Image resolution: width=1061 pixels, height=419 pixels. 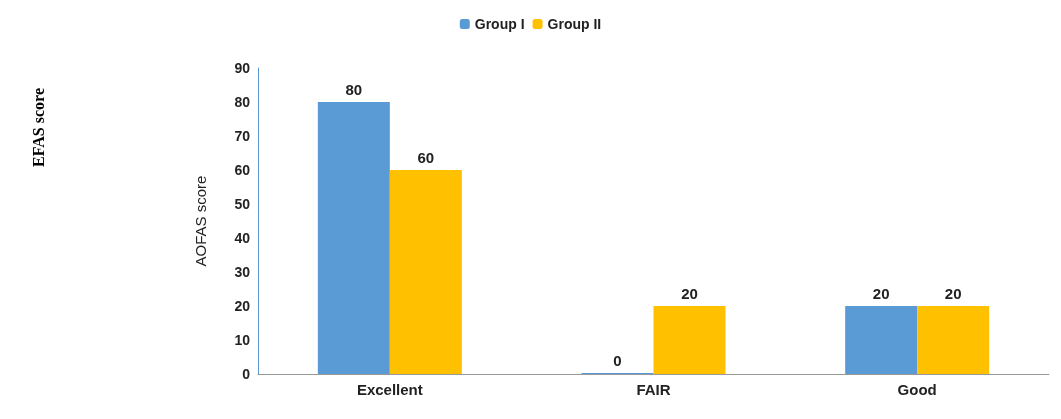 I want to click on text: EFAS score, so click(x=38, y=127).